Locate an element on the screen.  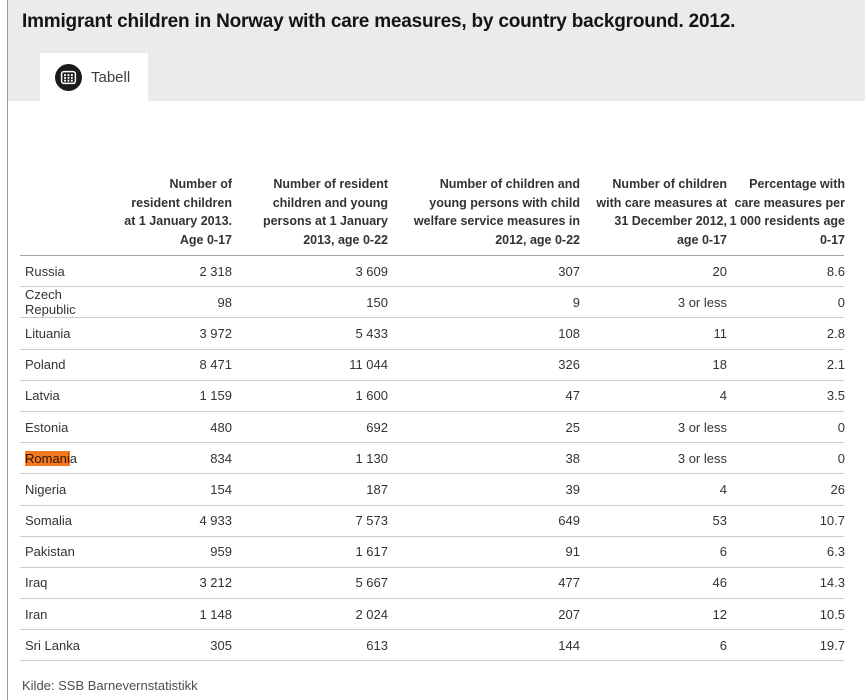
table-row: Somalia 4 933 7 573 649 53 10.7 is located at coordinates (432, 521).